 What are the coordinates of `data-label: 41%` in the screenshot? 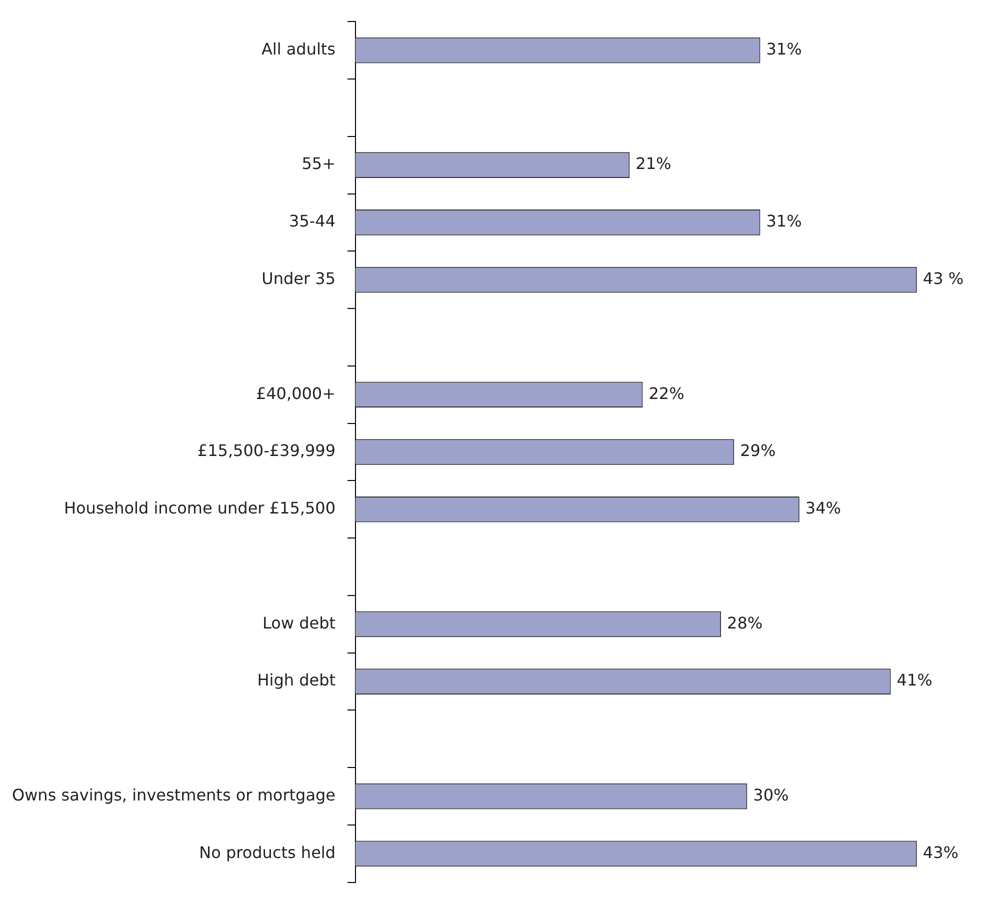 It's located at (914, 680).